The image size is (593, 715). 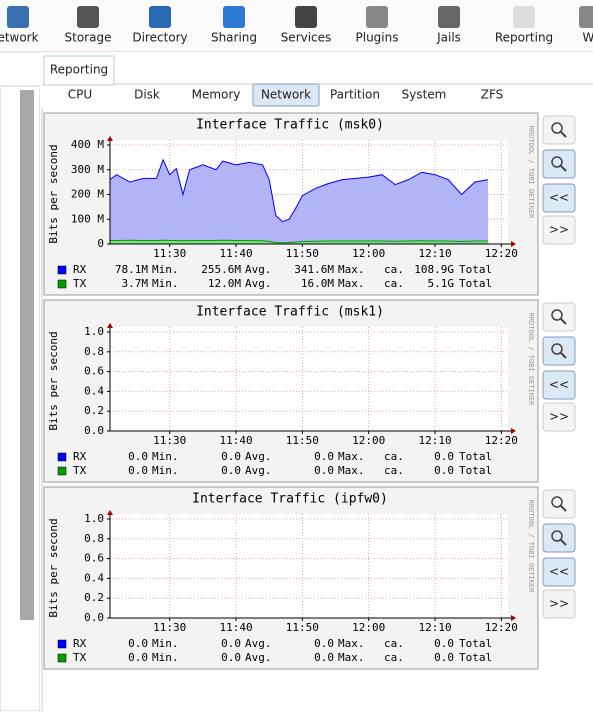 I want to click on x-tick-label: 12:20, so click(x=501, y=440).